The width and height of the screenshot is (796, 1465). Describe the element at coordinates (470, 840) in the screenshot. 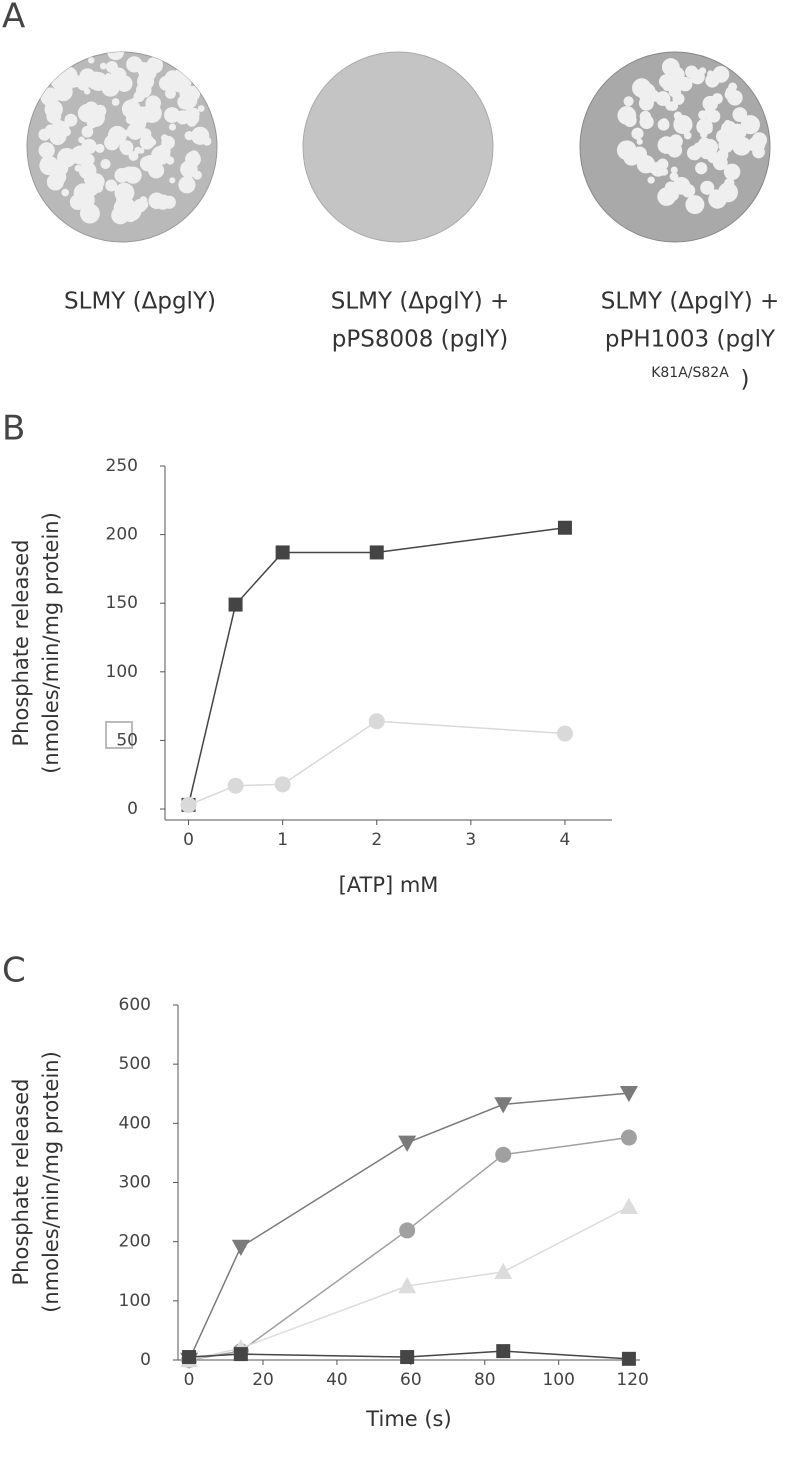

I see `x-tick-label: 3` at that location.